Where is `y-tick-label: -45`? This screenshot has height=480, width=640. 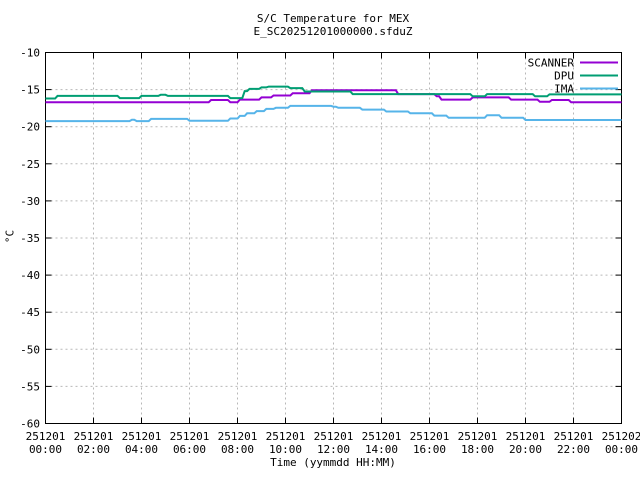
y-tick-label: -45 is located at coordinates (30, 312).